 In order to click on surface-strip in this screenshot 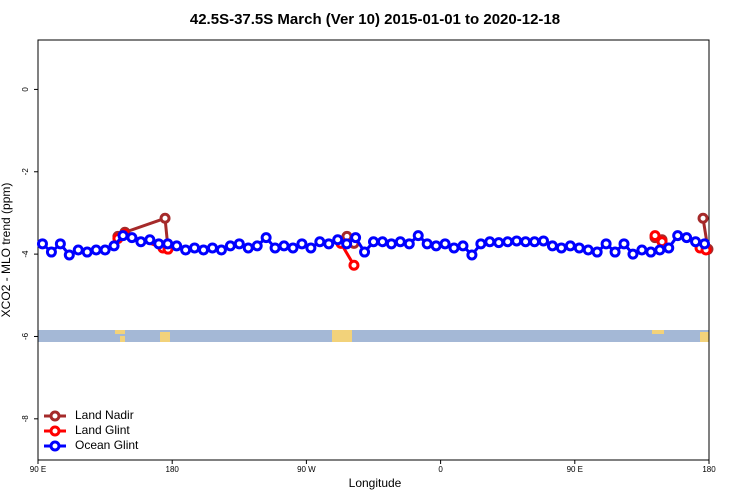, I will do `click(373, 336)`.